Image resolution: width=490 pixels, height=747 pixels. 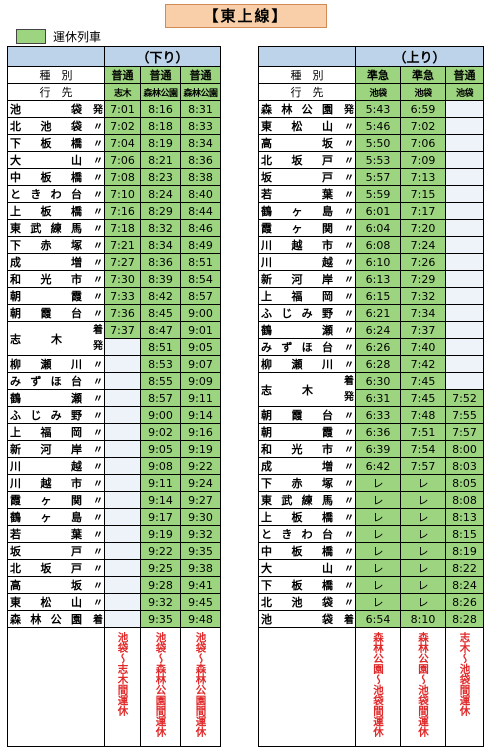 I want to click on time-cell: 6:59, so click(x=423, y=109).